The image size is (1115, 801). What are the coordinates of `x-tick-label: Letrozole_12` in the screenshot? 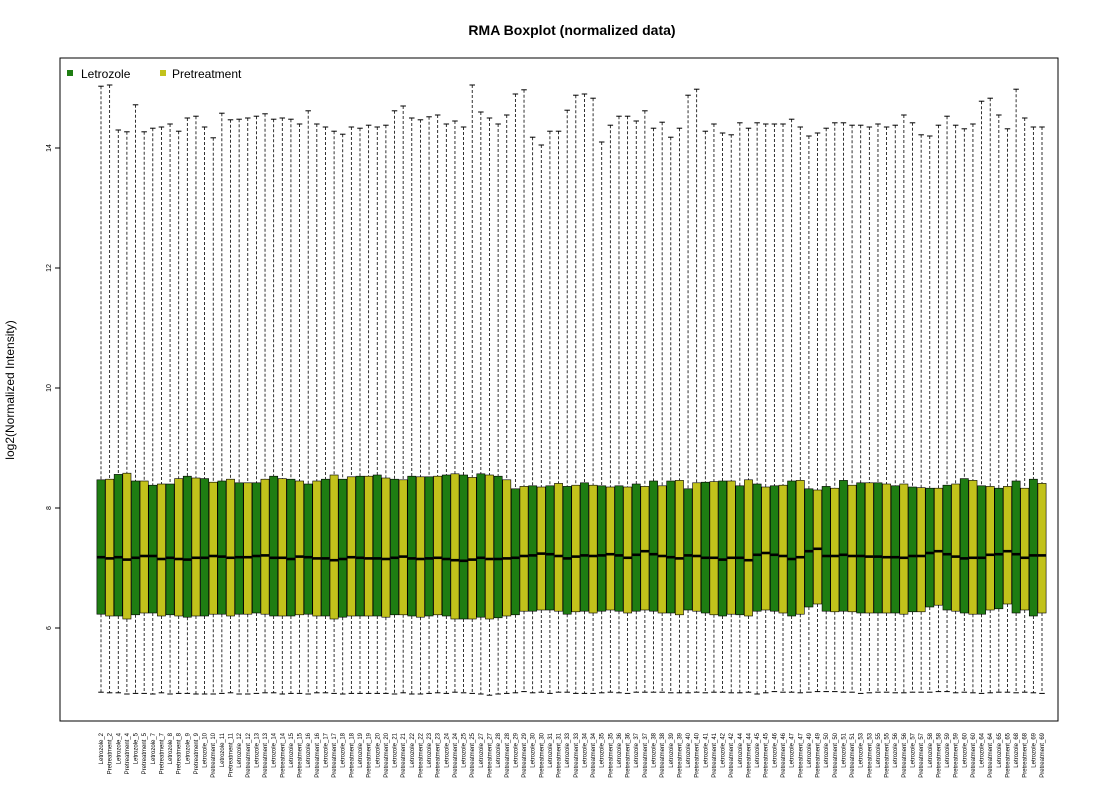 It's located at (240, 749).